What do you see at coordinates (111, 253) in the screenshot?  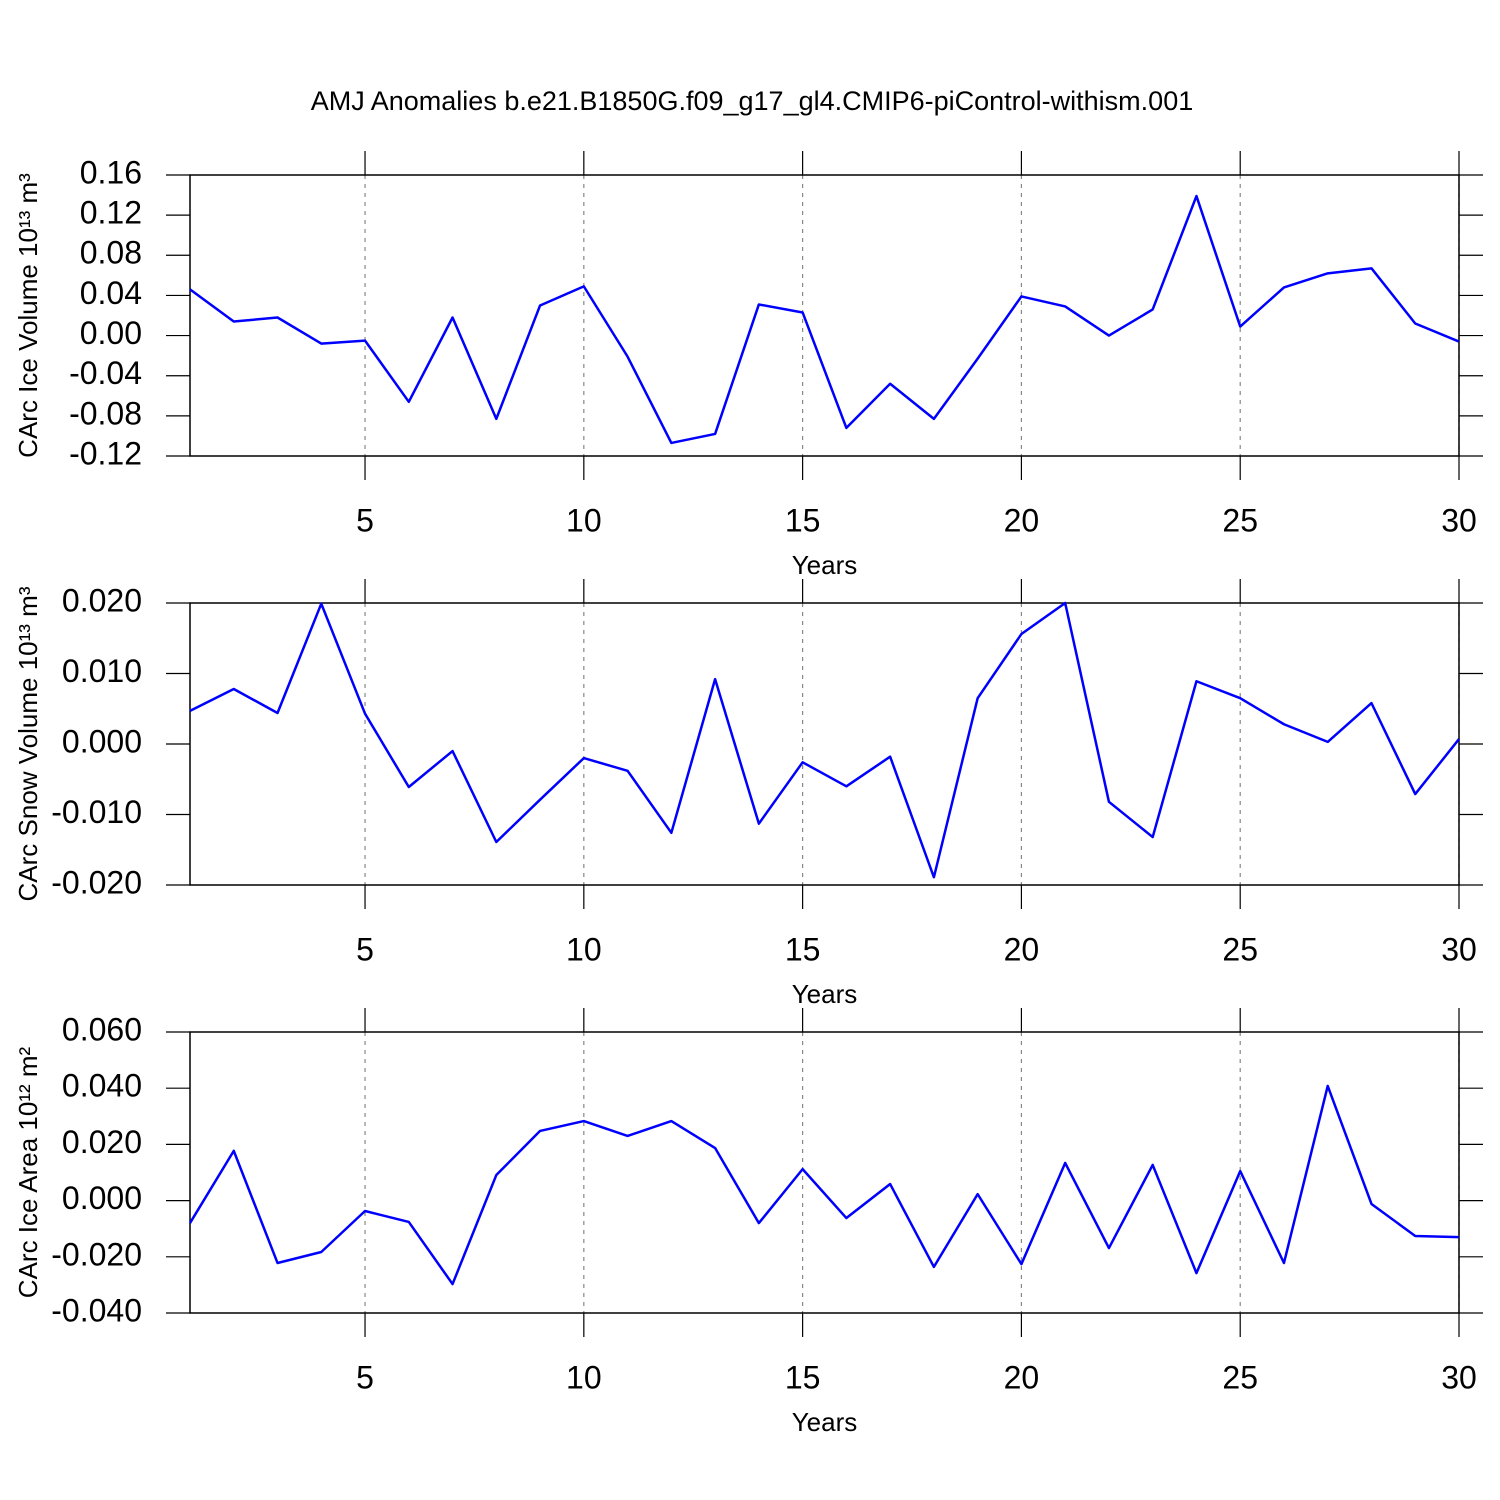 I see `y-tick-label: 0.08` at bounding box center [111, 253].